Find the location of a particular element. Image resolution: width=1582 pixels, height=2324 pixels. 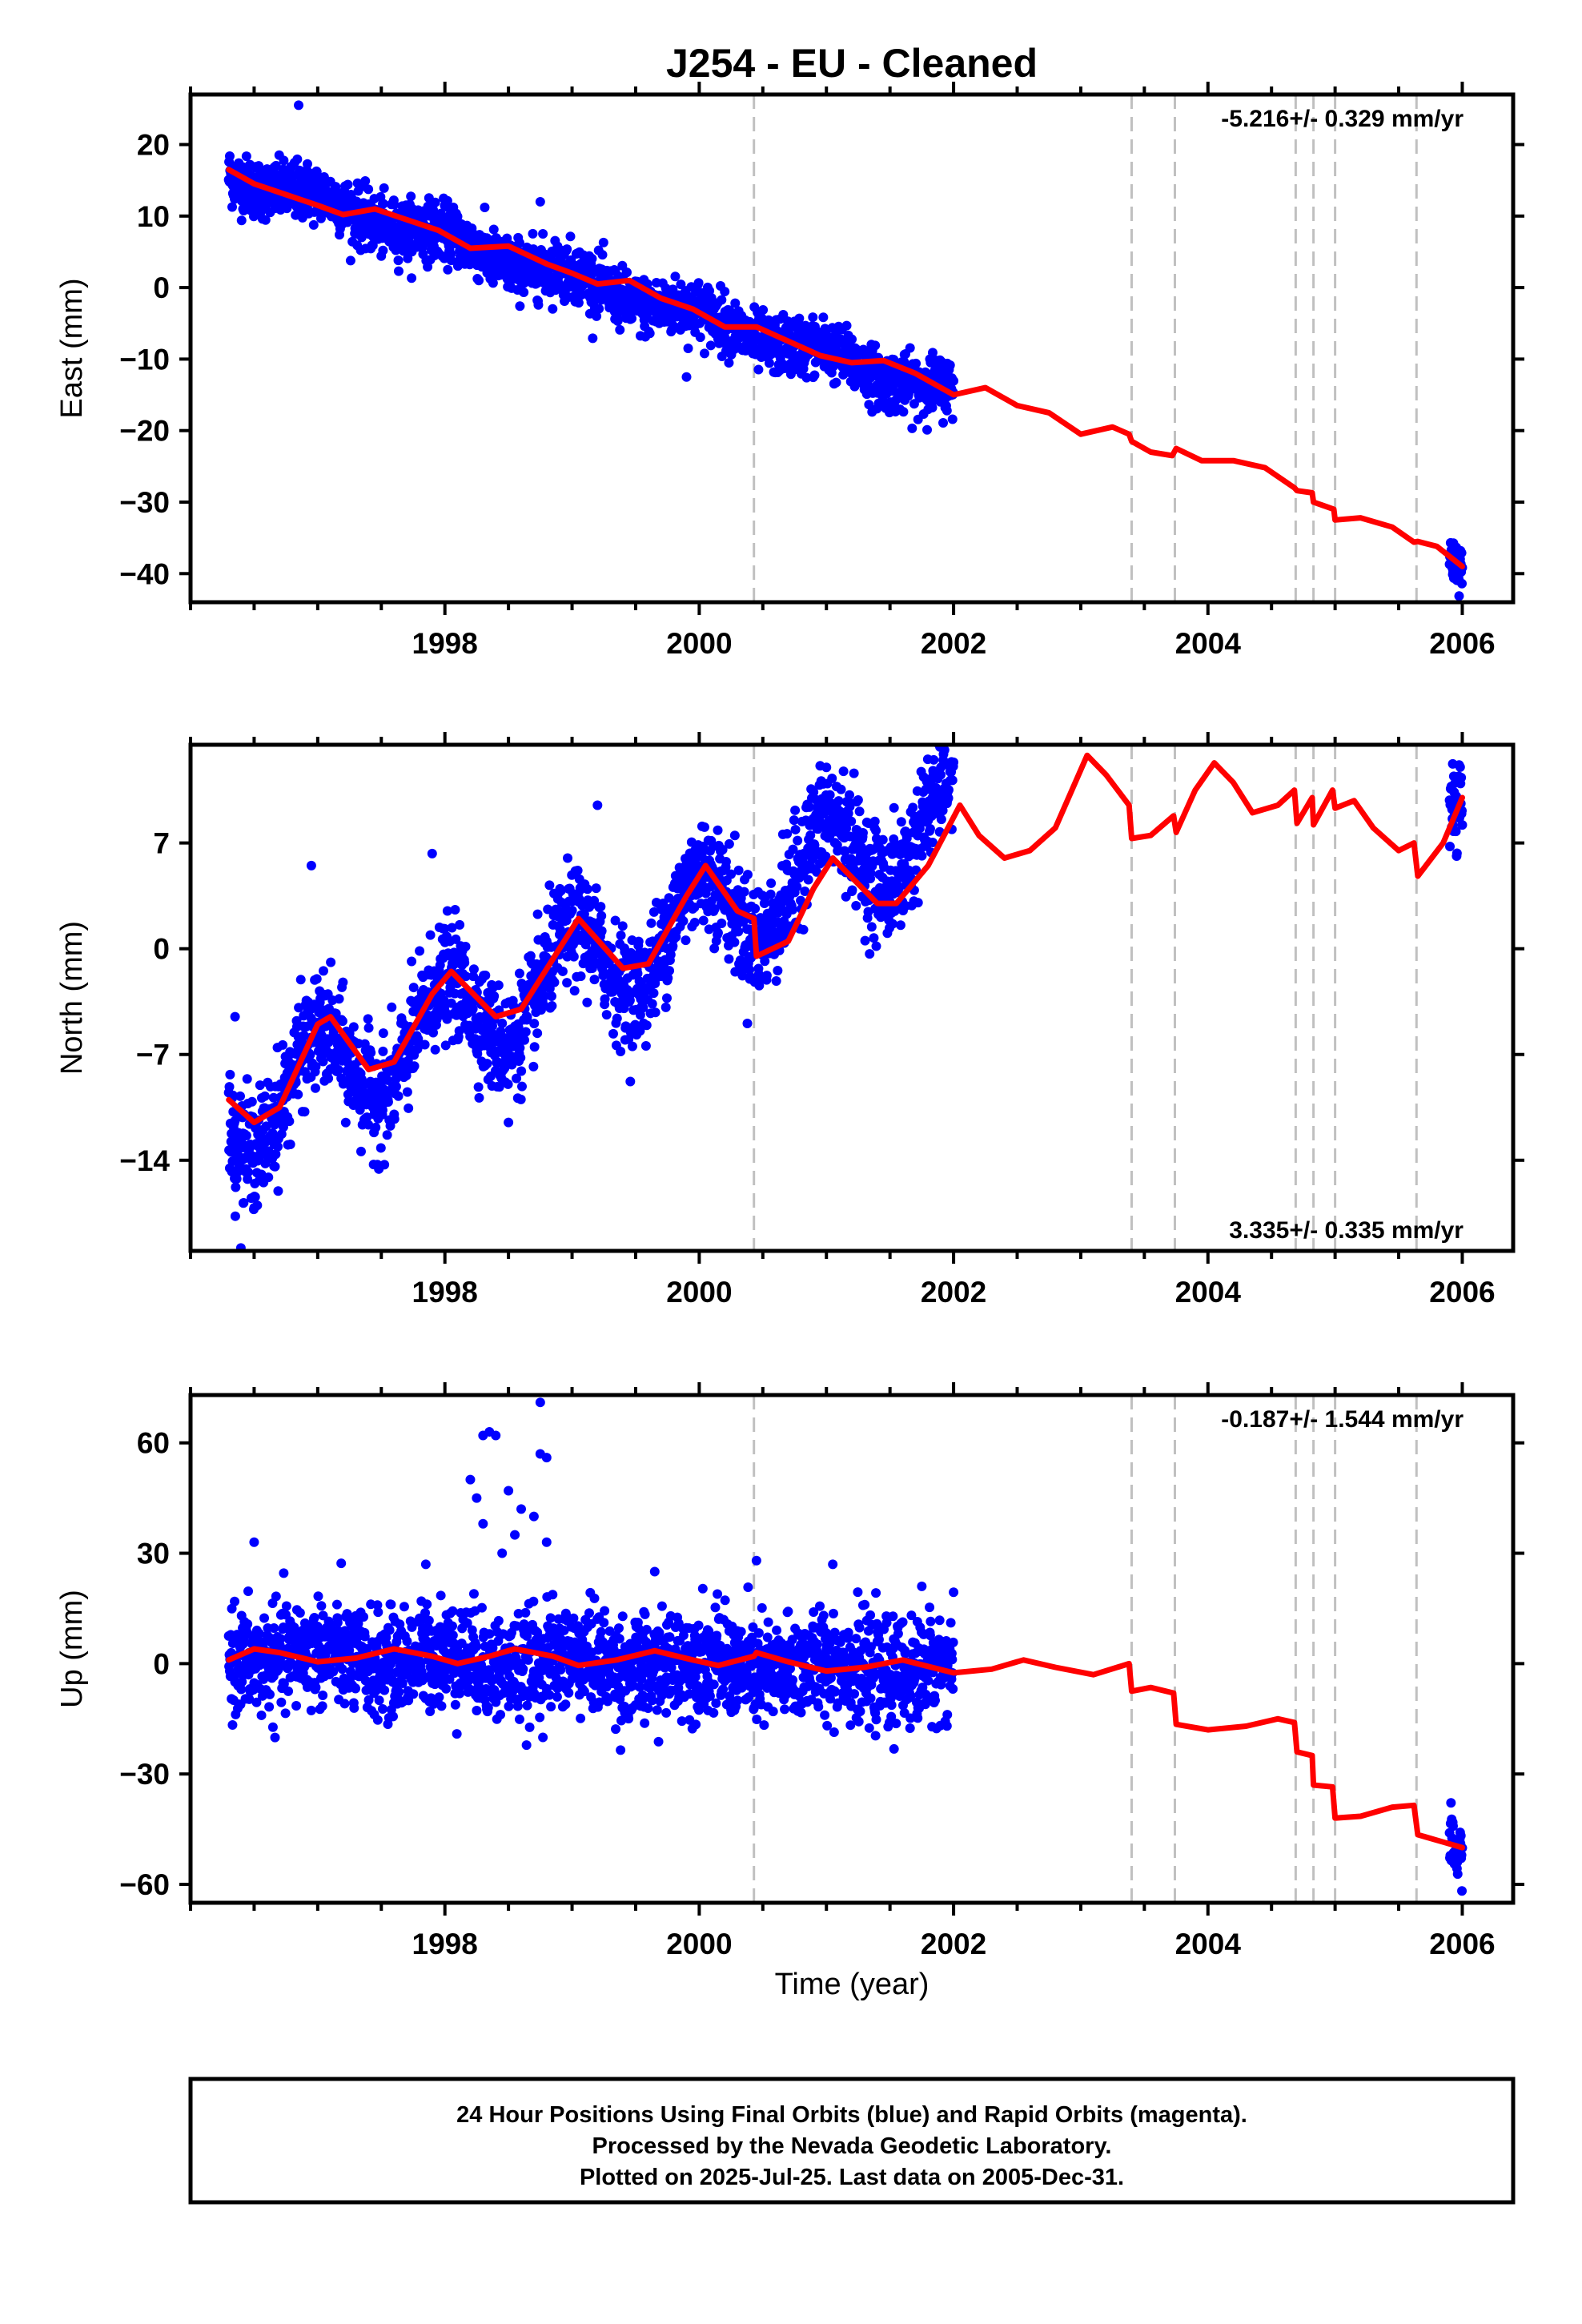

x-tick-label: 2006 is located at coordinates (1462, 1292).